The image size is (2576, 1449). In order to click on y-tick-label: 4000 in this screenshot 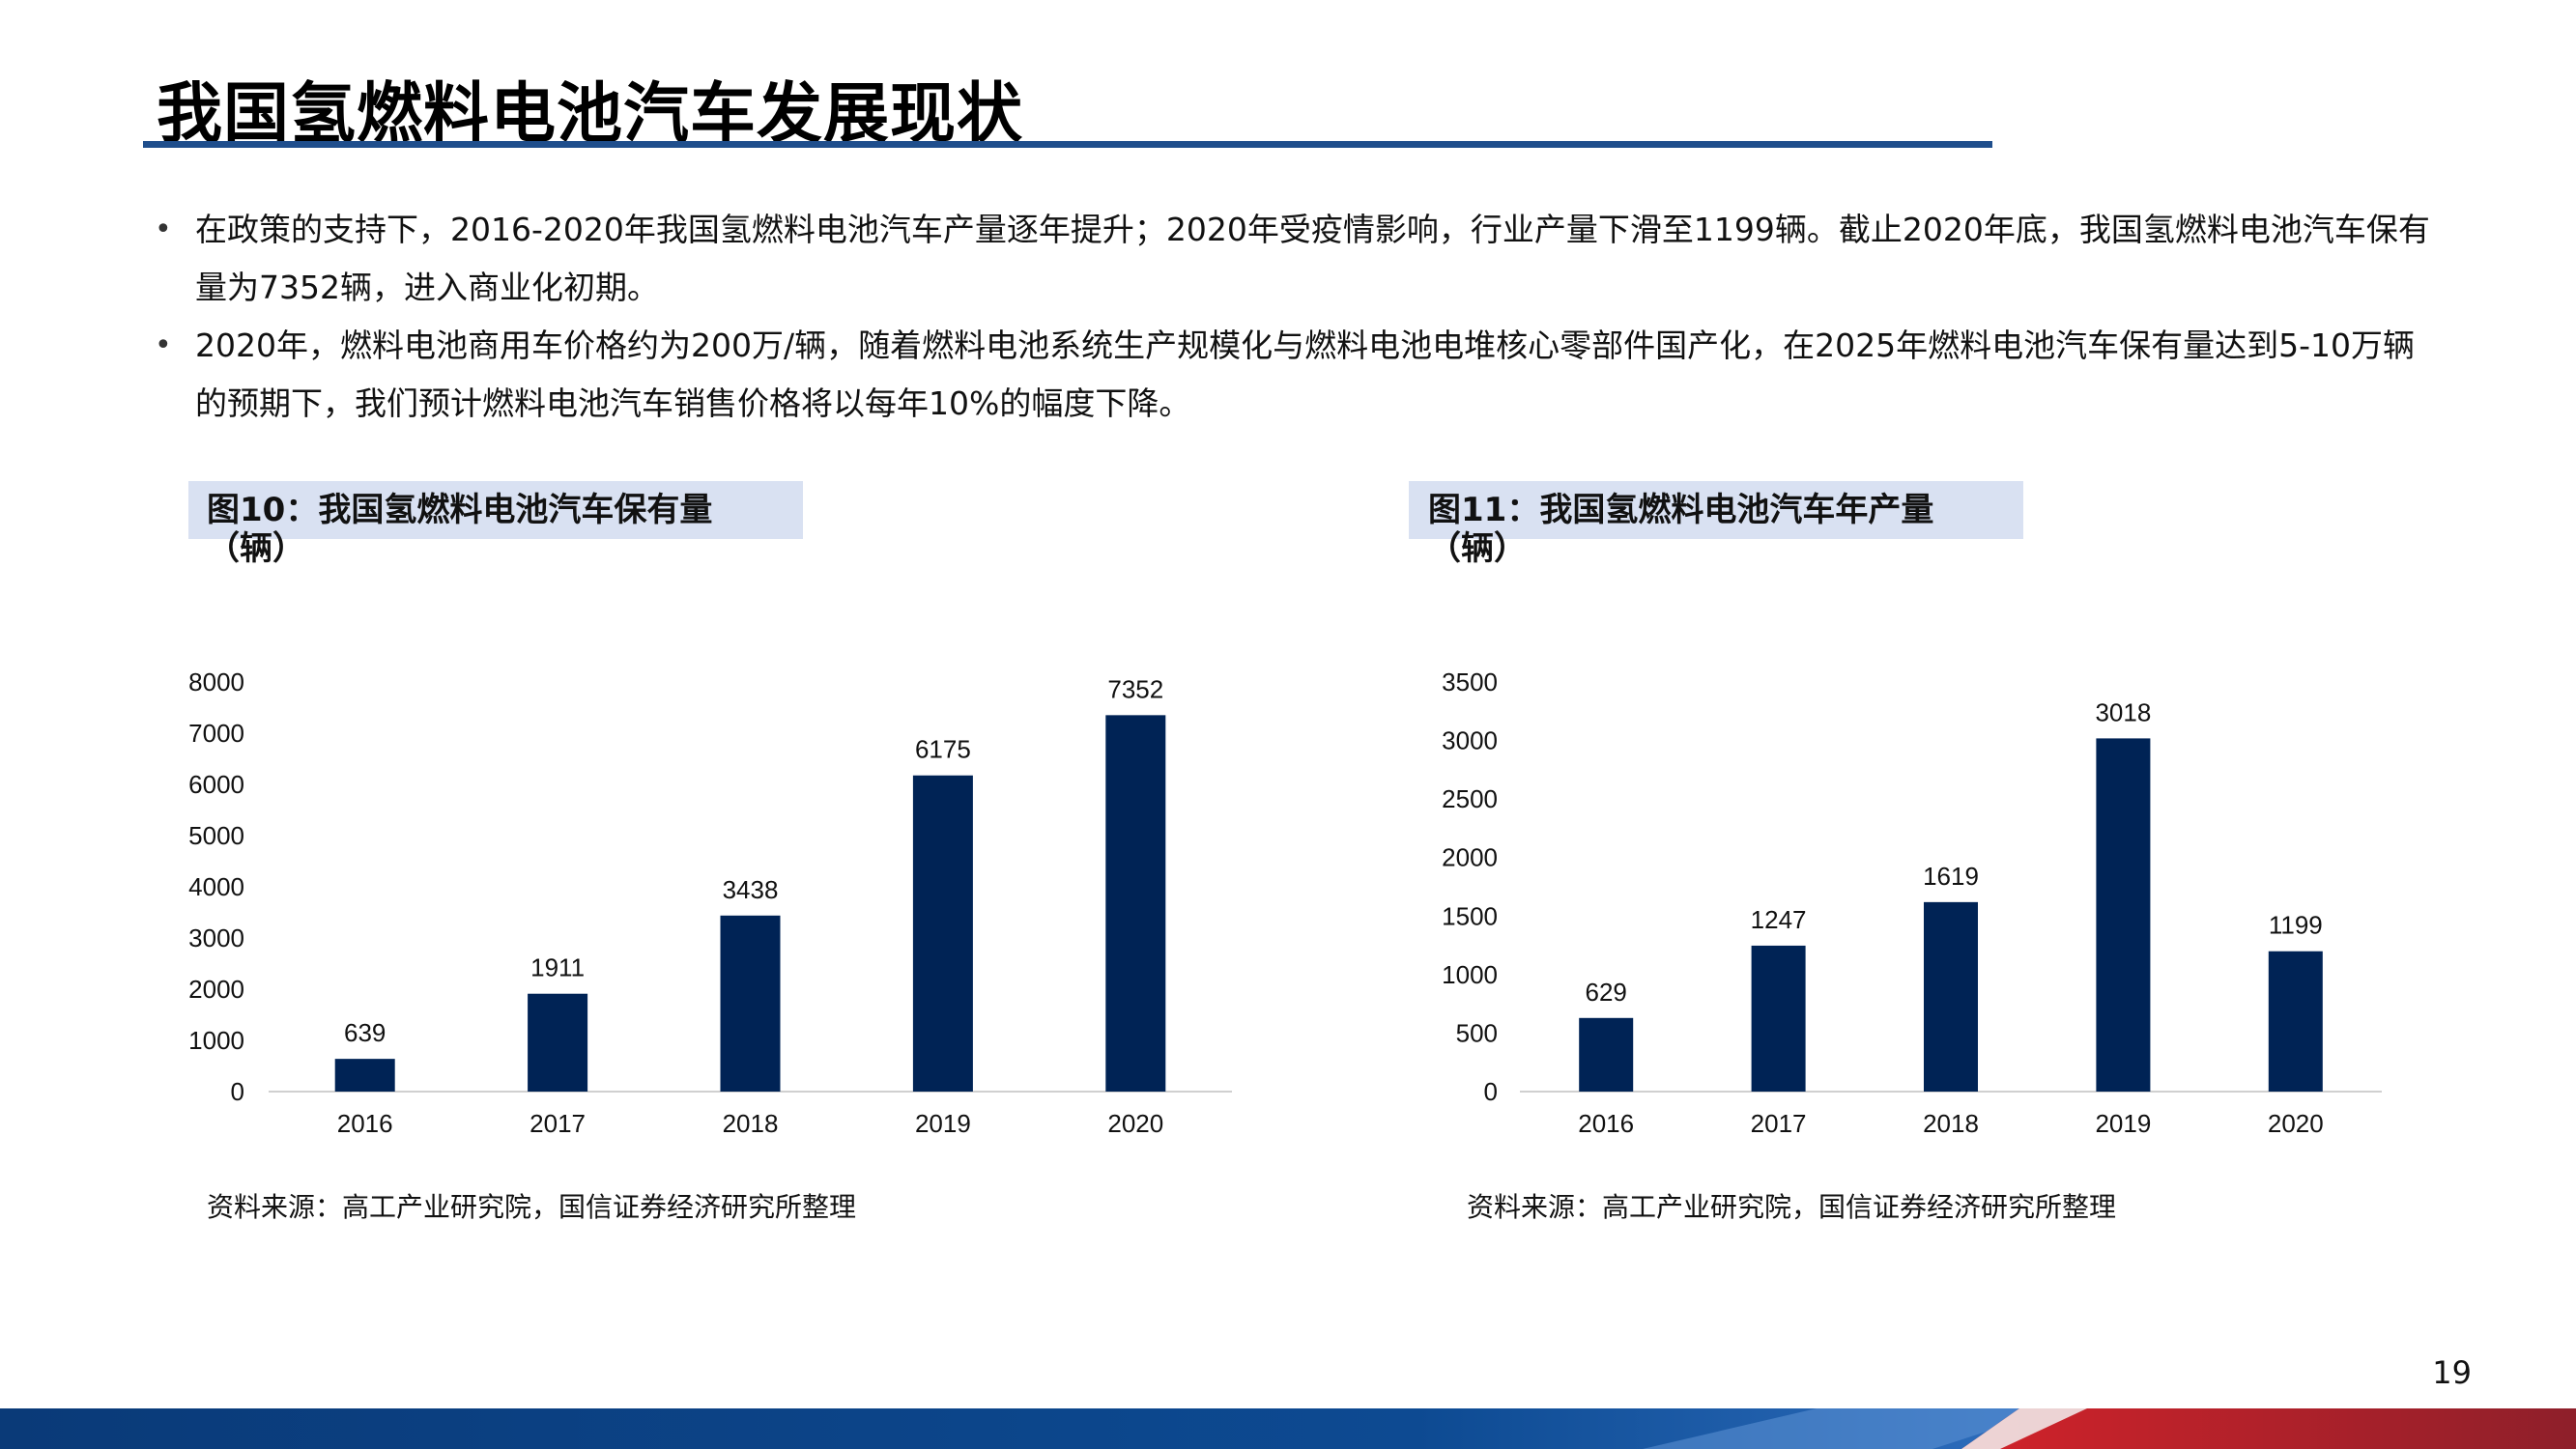, I will do `click(216, 886)`.